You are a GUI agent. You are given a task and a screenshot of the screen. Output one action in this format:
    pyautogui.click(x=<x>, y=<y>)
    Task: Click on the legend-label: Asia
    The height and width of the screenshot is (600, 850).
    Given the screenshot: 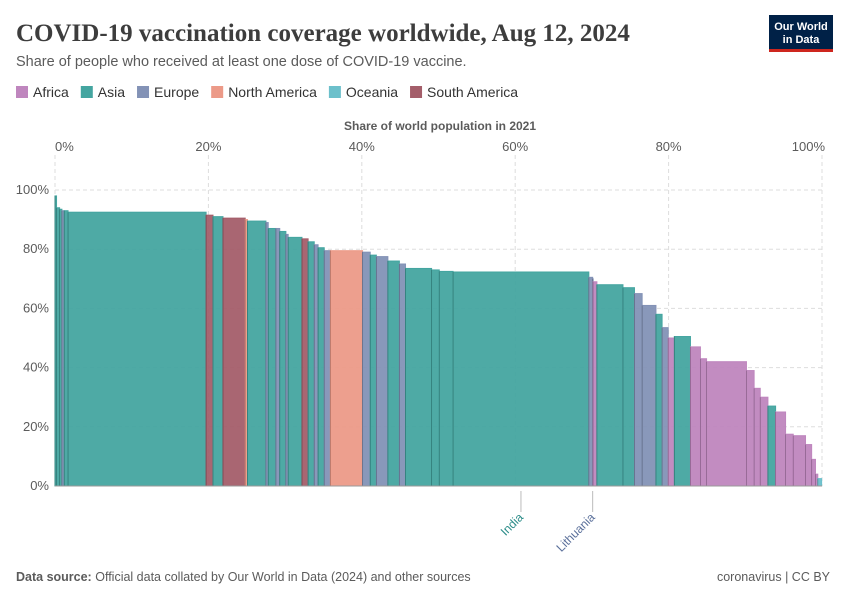 What is the action you would take?
    pyautogui.click(x=111, y=92)
    